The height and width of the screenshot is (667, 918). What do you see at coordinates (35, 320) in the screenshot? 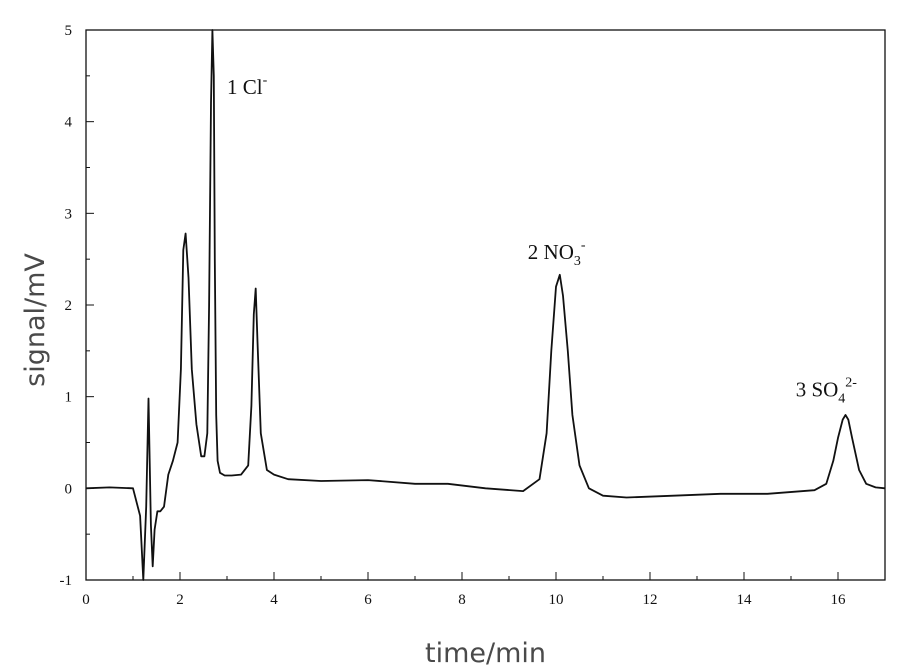
I see `y-axis-title: signal/mV` at bounding box center [35, 320].